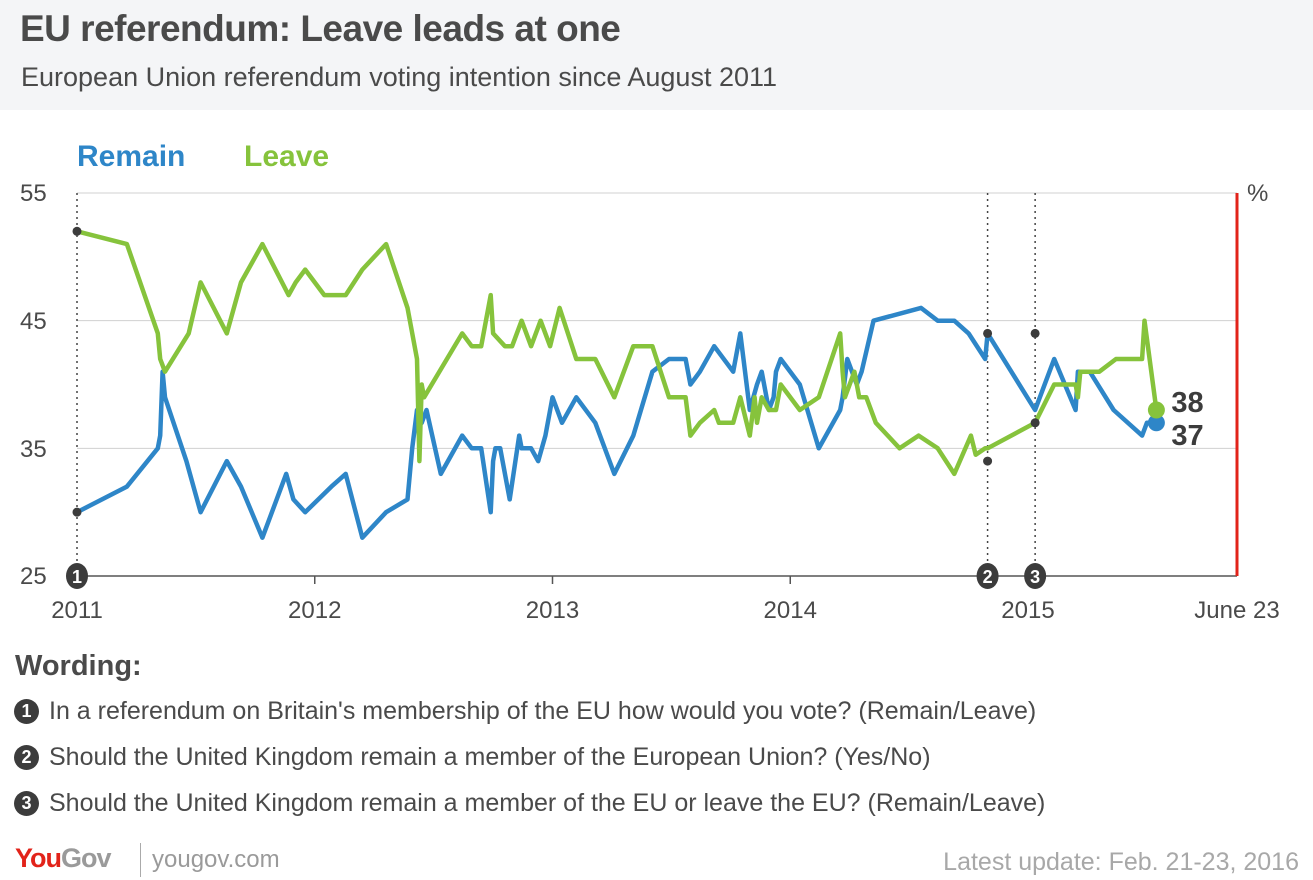  Describe the element at coordinates (1156, 410) in the screenshot. I see `leave-end-point` at that location.